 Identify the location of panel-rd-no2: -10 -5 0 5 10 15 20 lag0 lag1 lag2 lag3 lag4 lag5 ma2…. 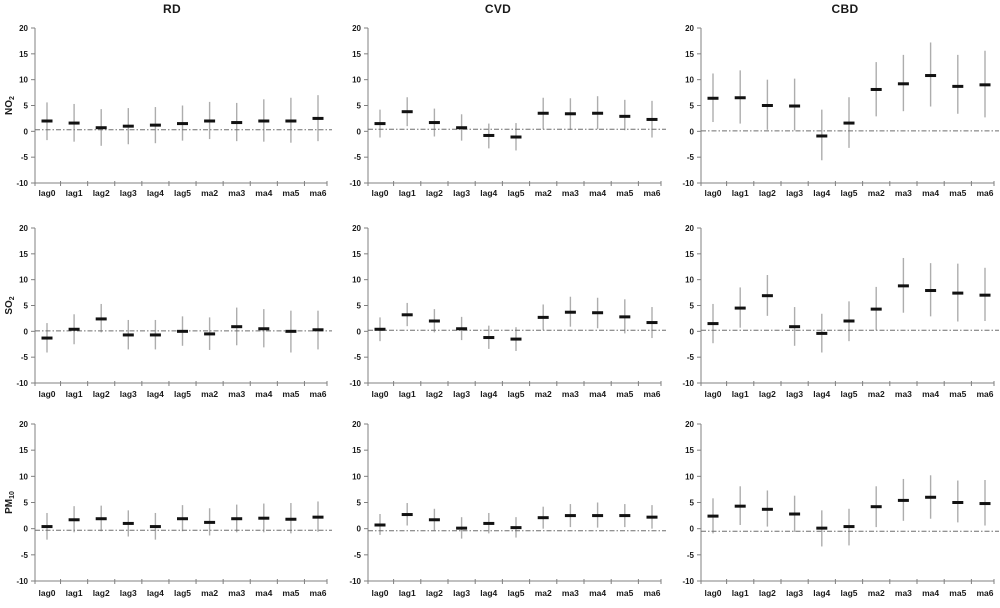
(168, 111).